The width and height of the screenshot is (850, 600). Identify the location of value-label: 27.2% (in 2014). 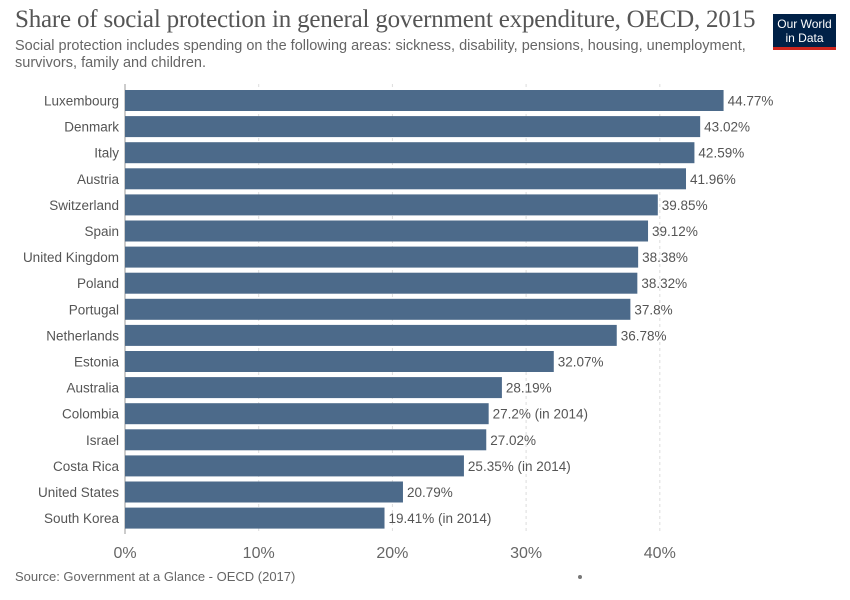
(540, 414).